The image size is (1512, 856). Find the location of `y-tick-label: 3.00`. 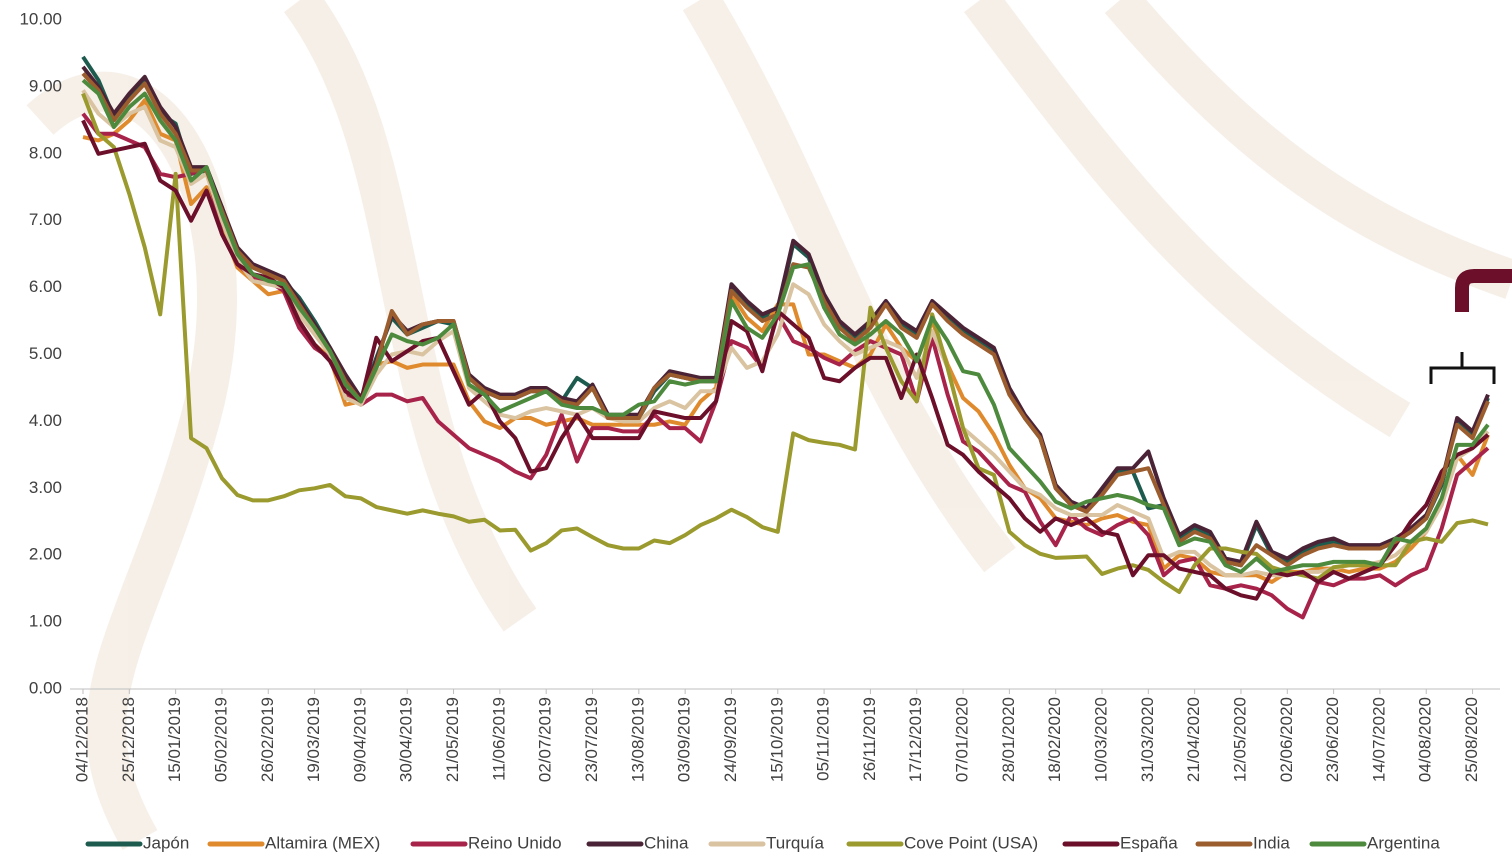

y-tick-label: 3.00 is located at coordinates (45, 487).